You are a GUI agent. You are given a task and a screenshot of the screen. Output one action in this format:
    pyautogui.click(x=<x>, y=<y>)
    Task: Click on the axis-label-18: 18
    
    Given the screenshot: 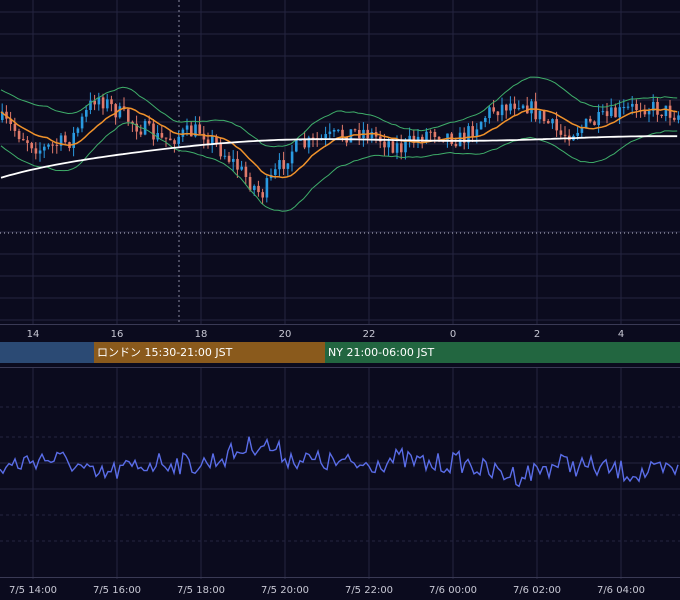 What is the action you would take?
    pyautogui.click(x=201, y=334)
    